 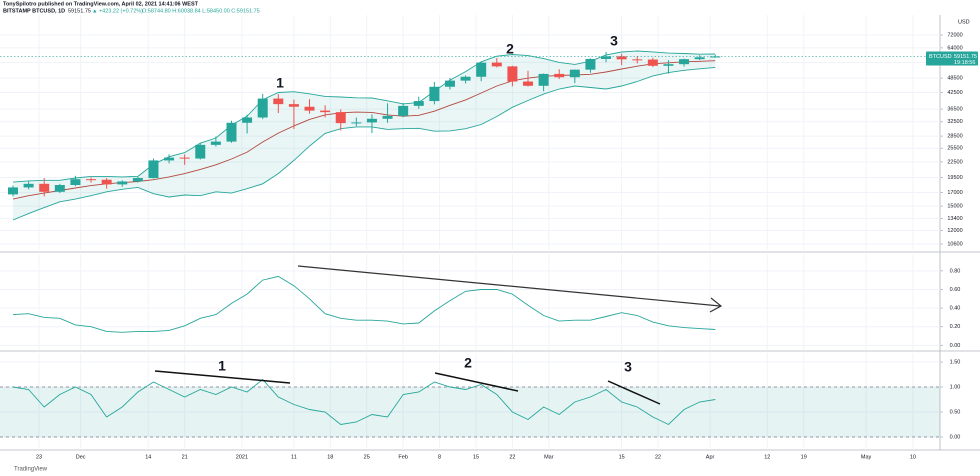 I want to click on price-tag-symbol: BTCUSD, so click(x=940, y=57).